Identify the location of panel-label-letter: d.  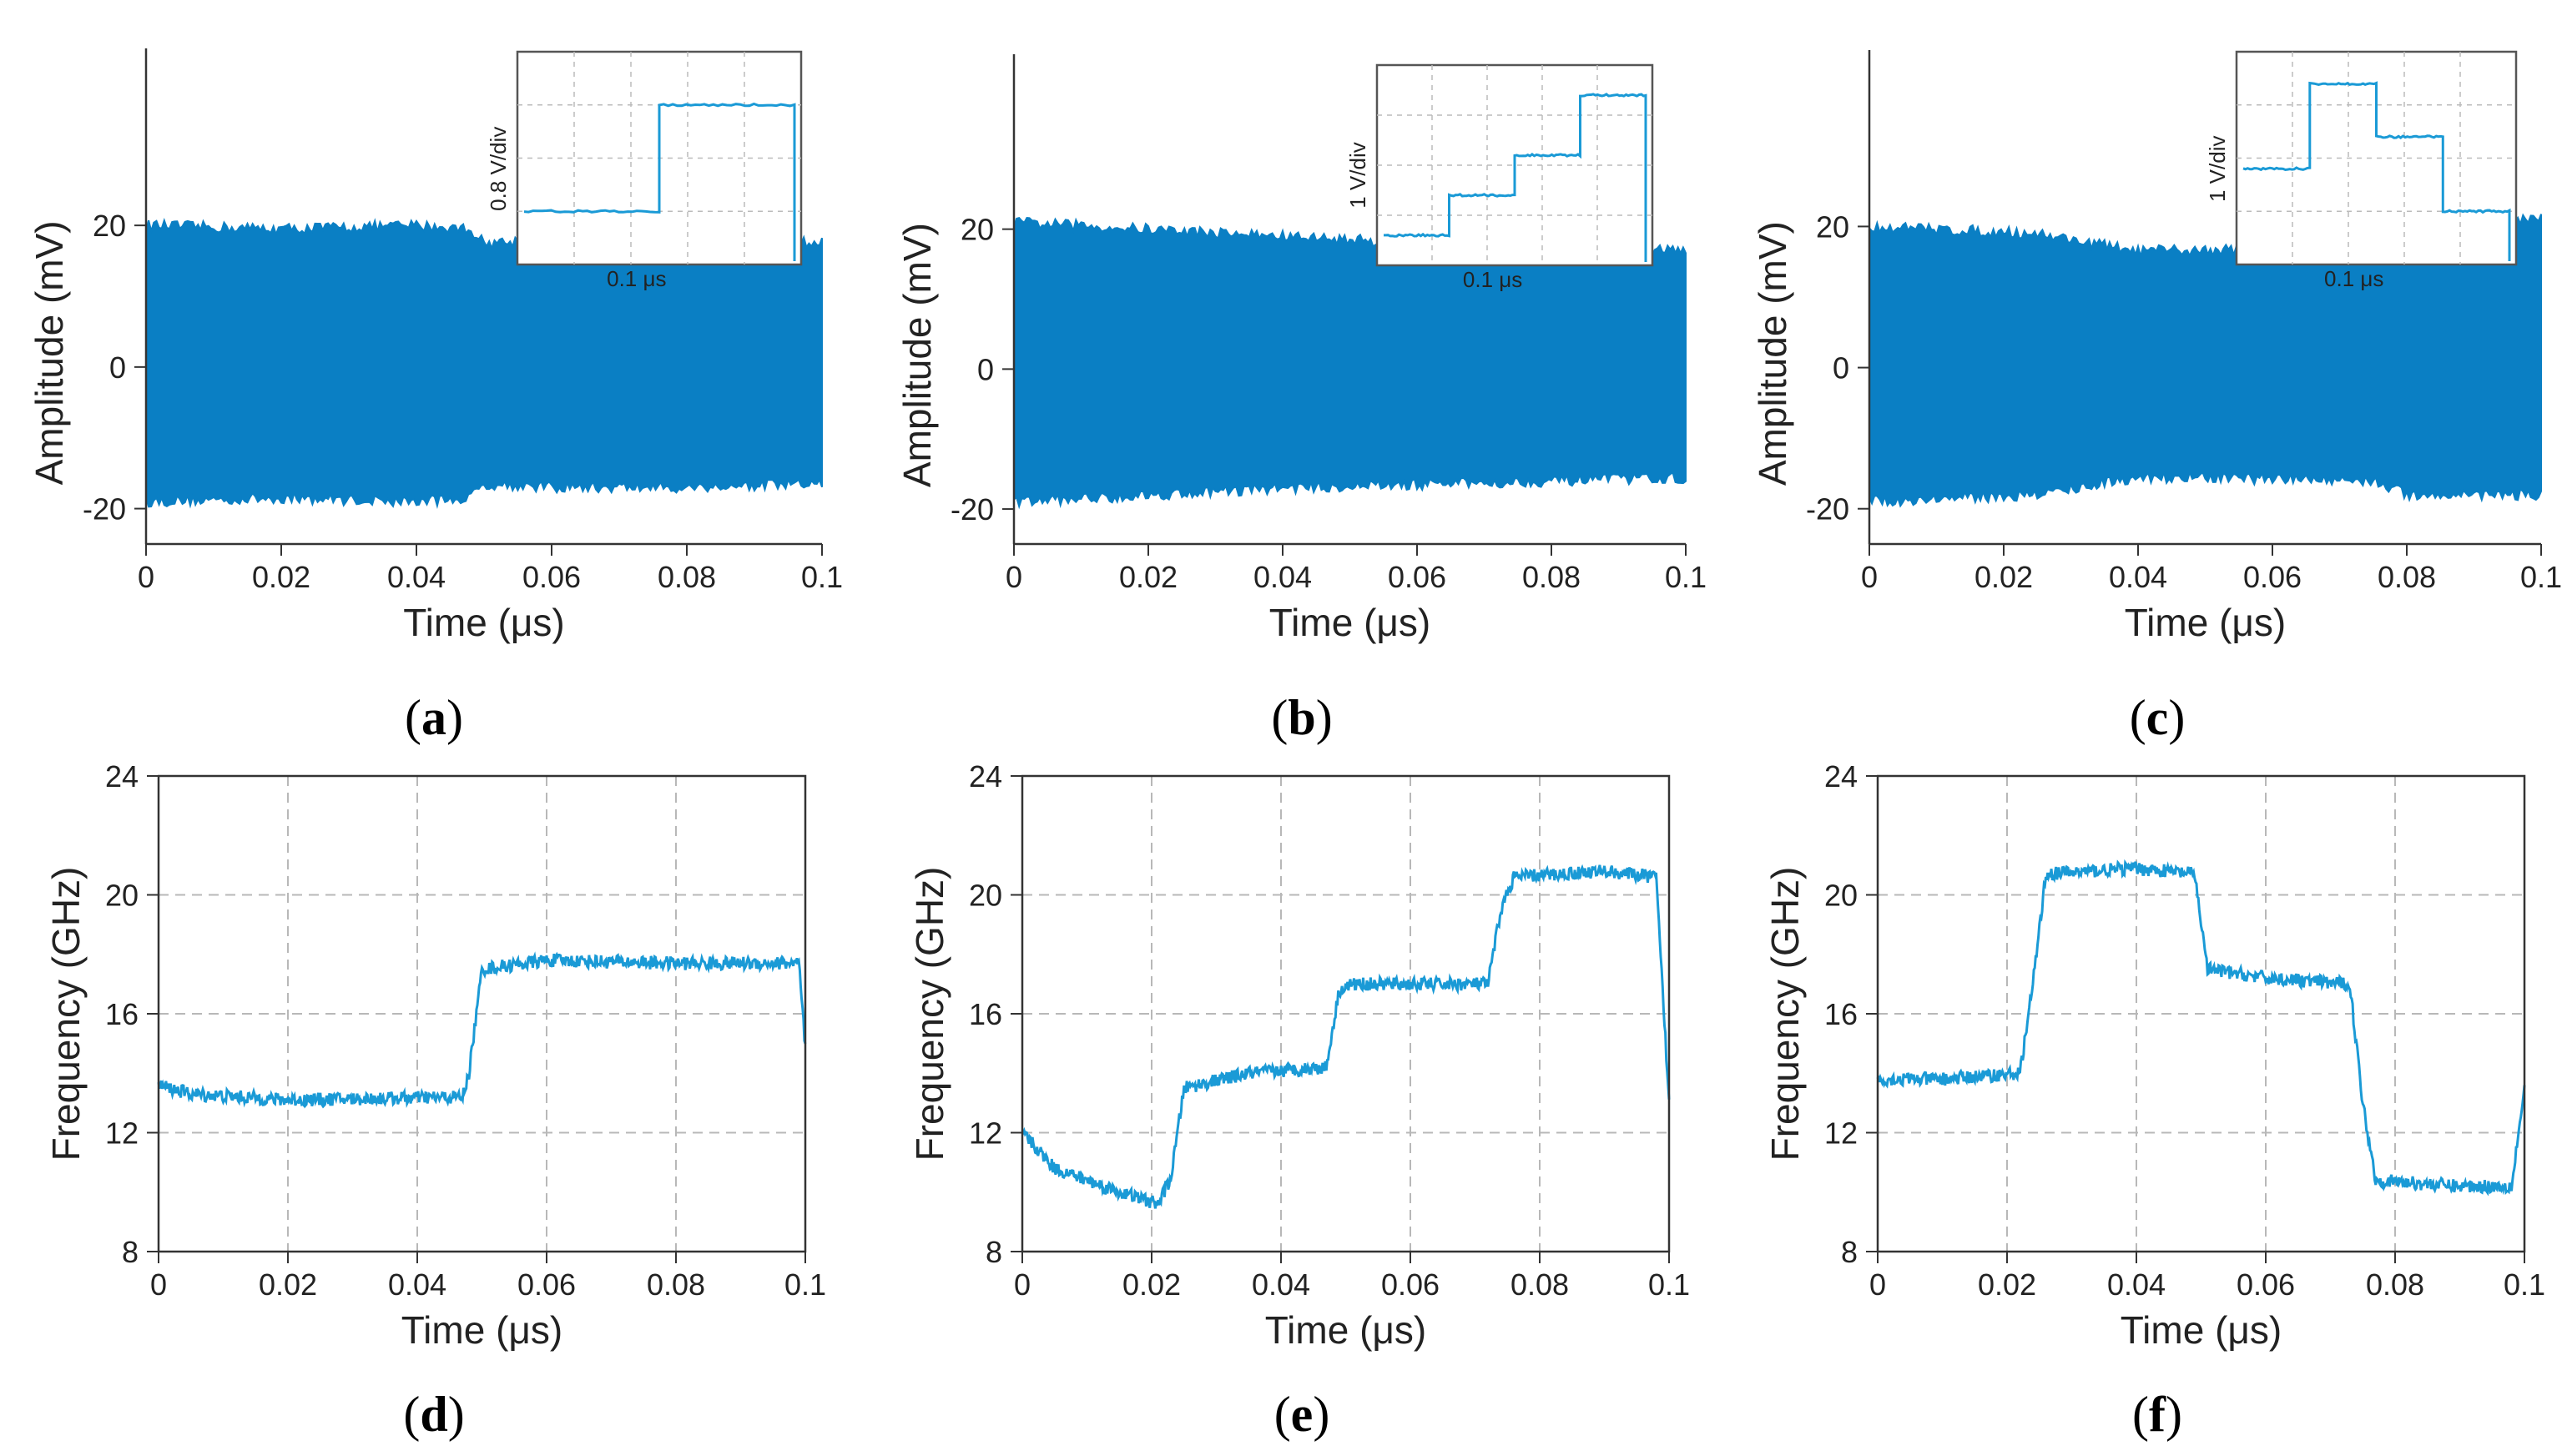
(433, 1414).